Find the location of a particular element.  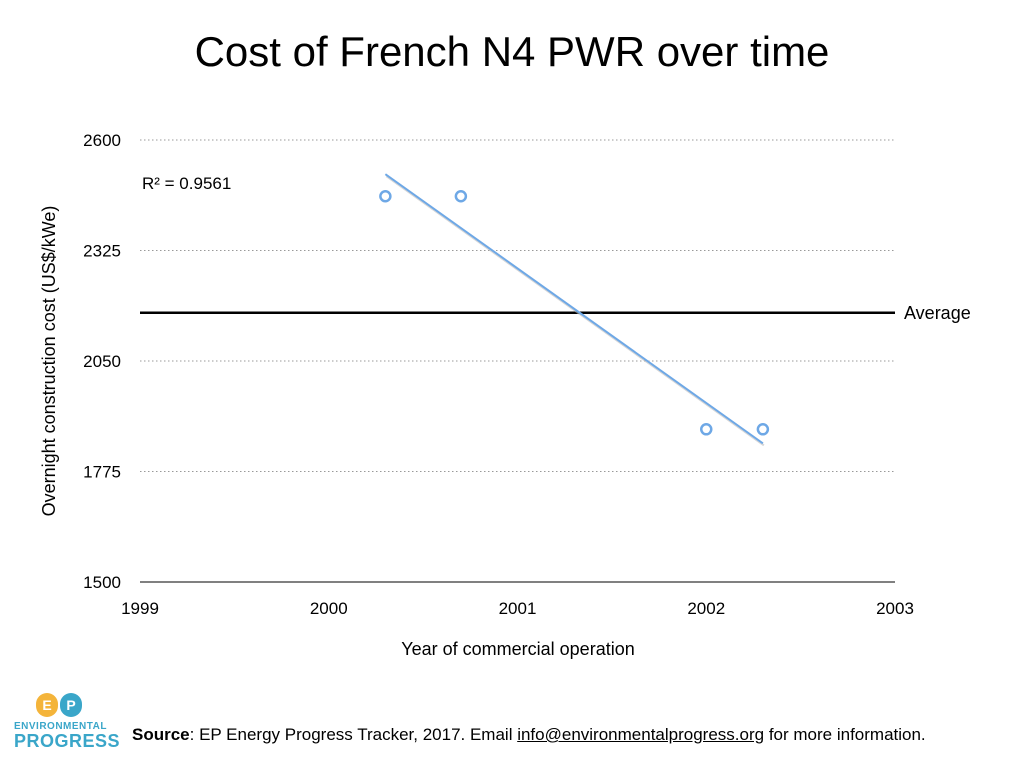

x-tick-2001: 2001 is located at coordinates (518, 608).